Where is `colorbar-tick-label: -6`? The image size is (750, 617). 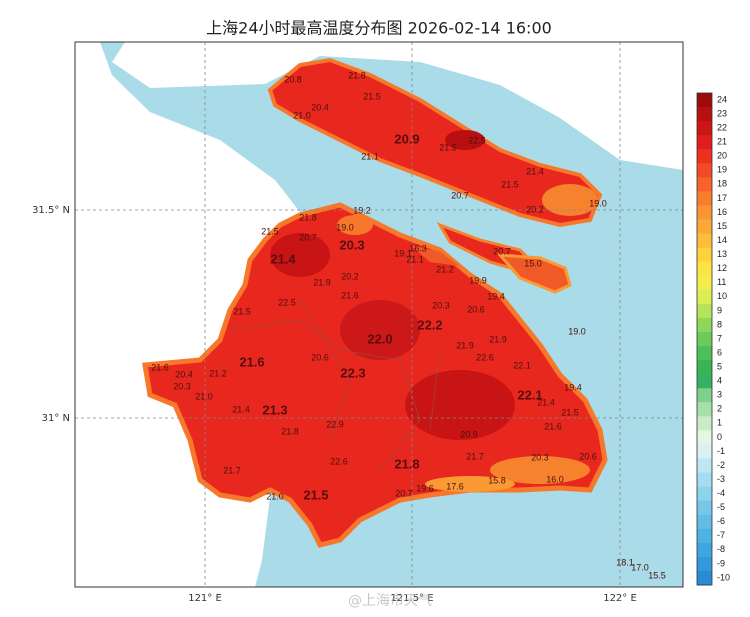
colorbar-tick-label: -6 is located at coordinates (721, 521).